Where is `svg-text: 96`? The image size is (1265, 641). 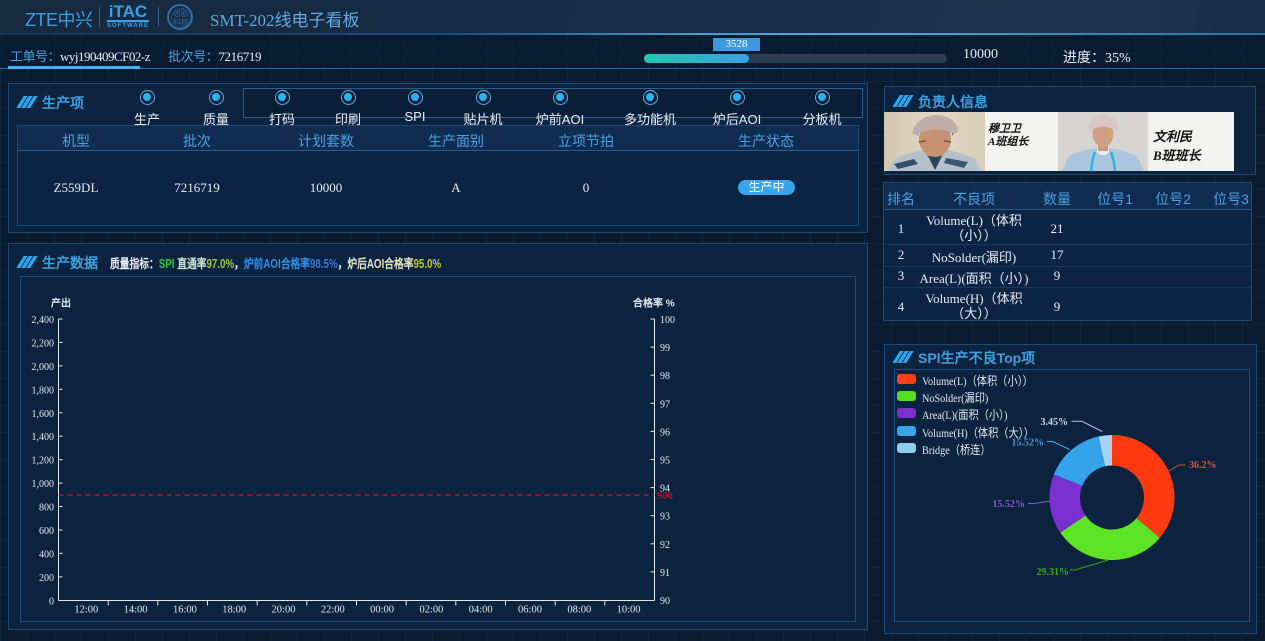 svg-text: 96 is located at coordinates (665, 432).